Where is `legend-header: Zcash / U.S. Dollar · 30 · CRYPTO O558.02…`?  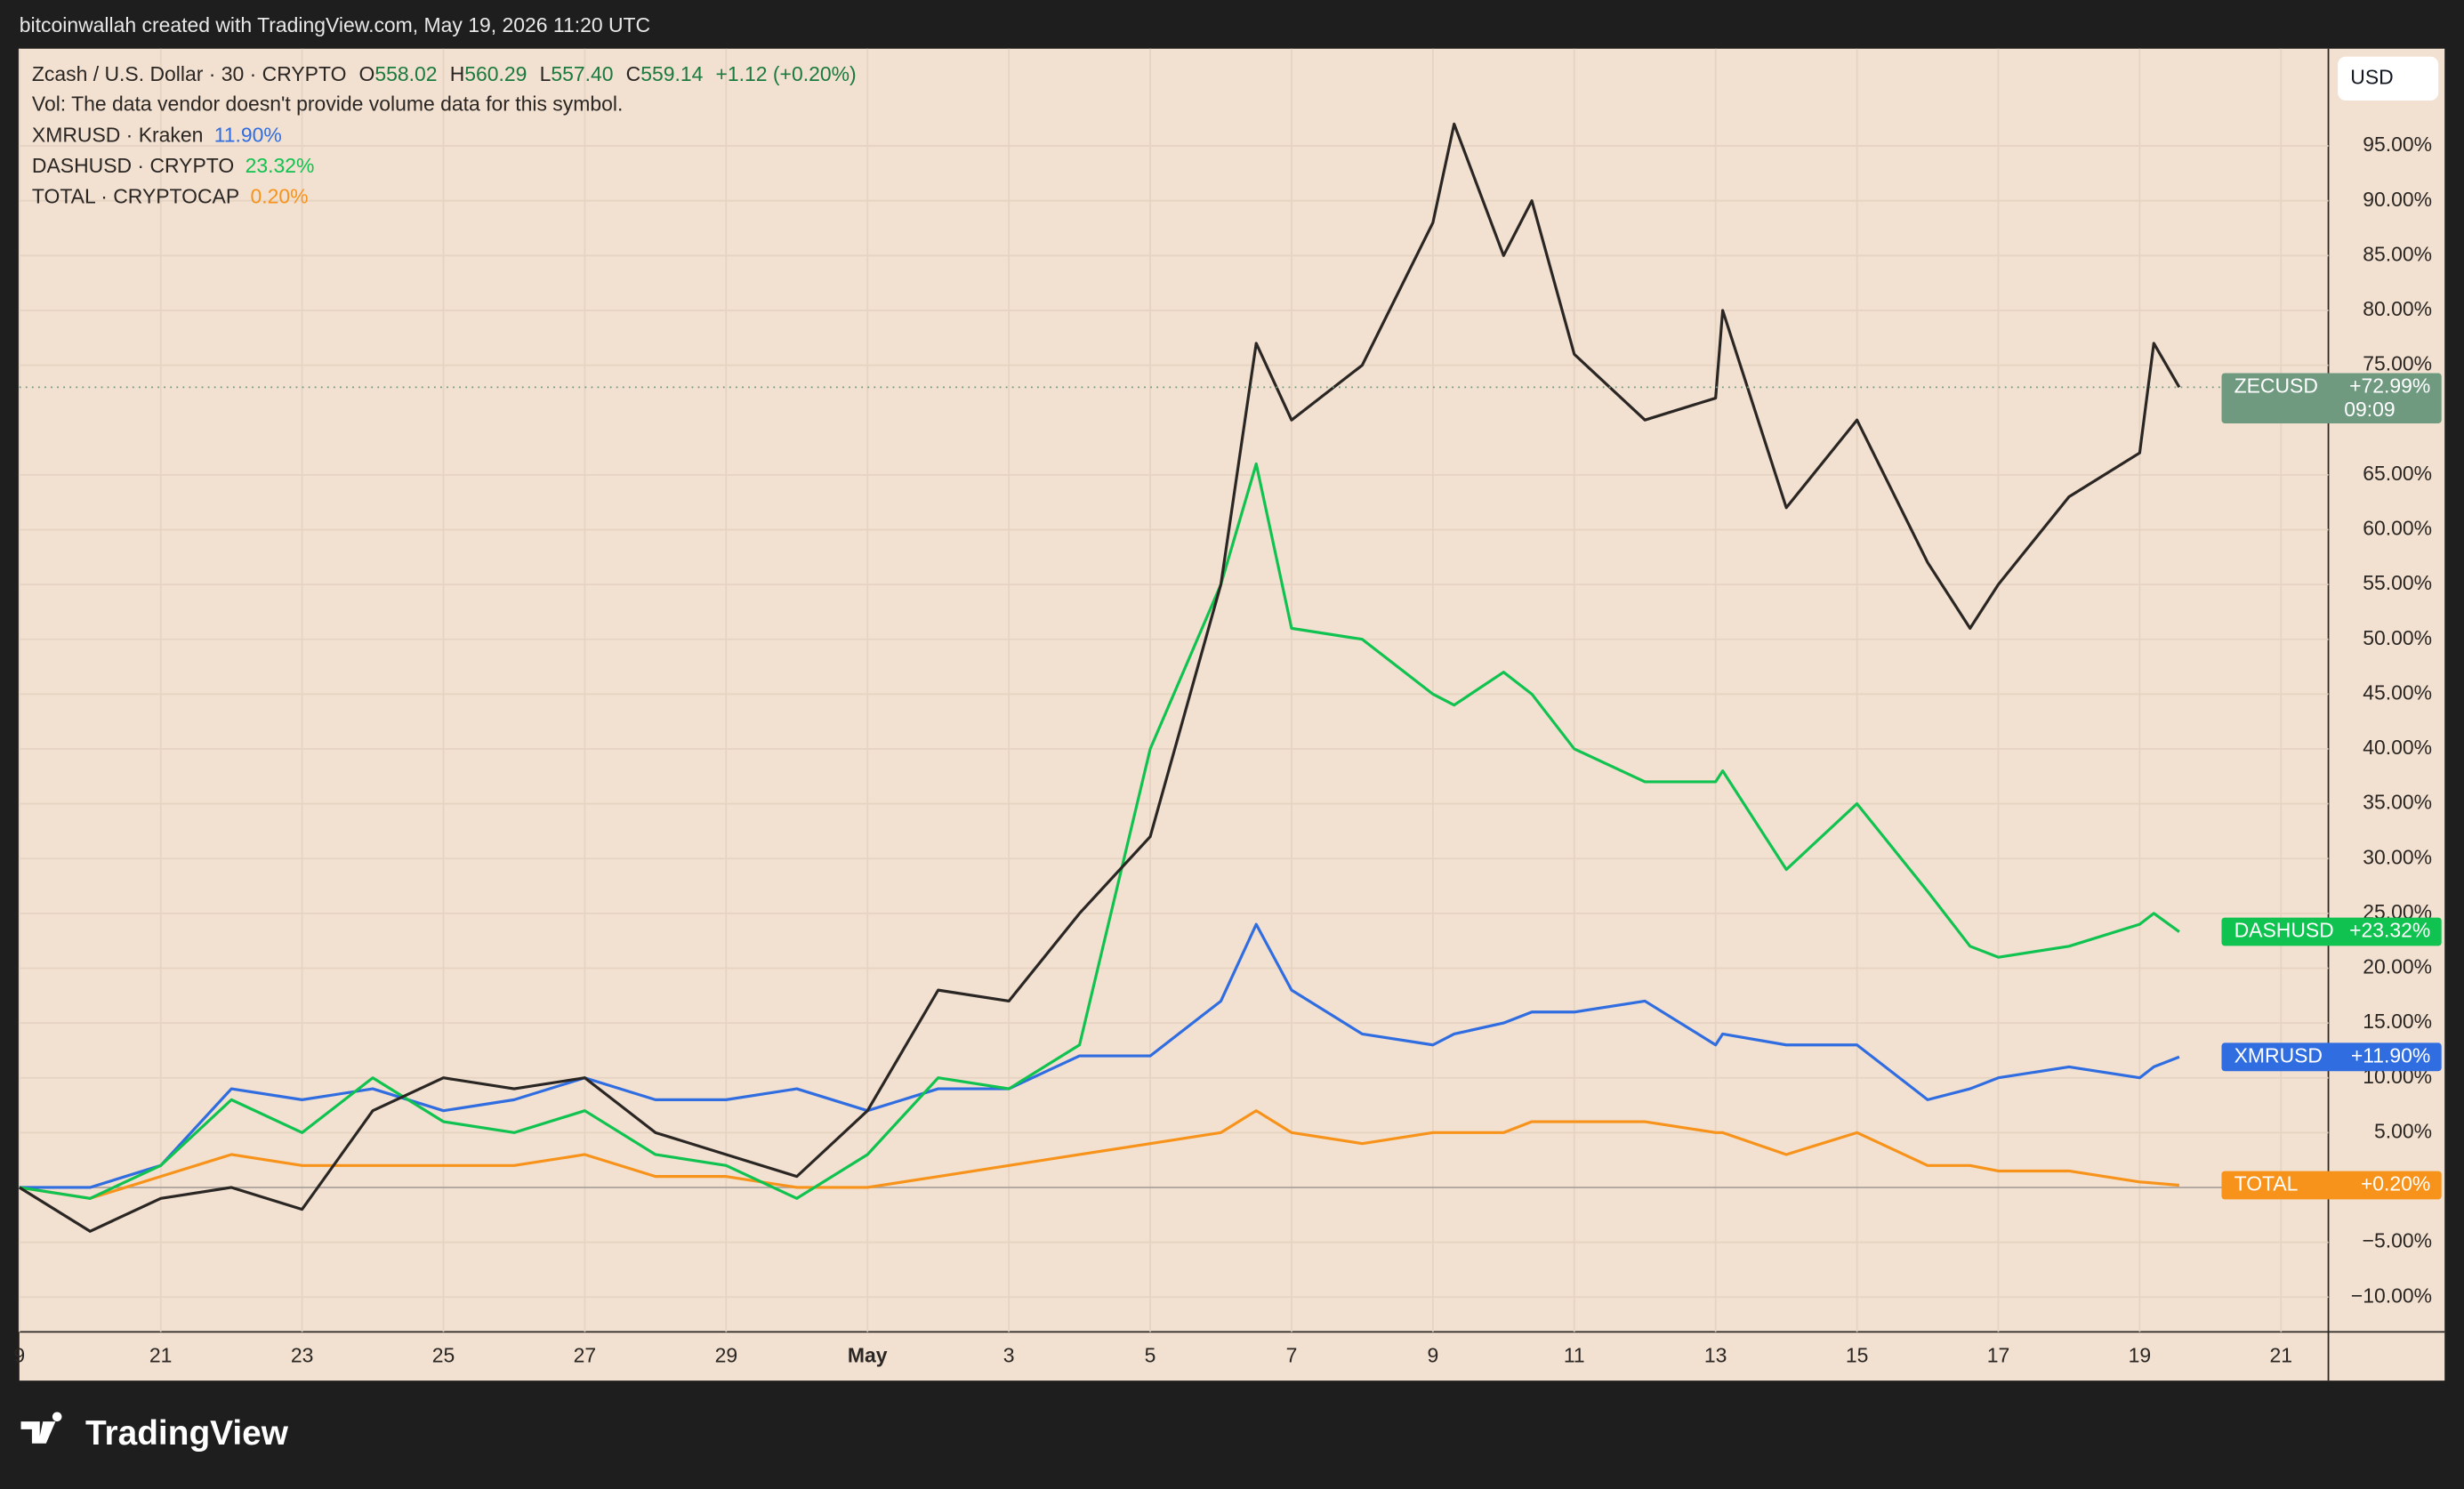 legend-header: Zcash / U.S. Dollar · 30 · CRYPTO O558.02… is located at coordinates (445, 73).